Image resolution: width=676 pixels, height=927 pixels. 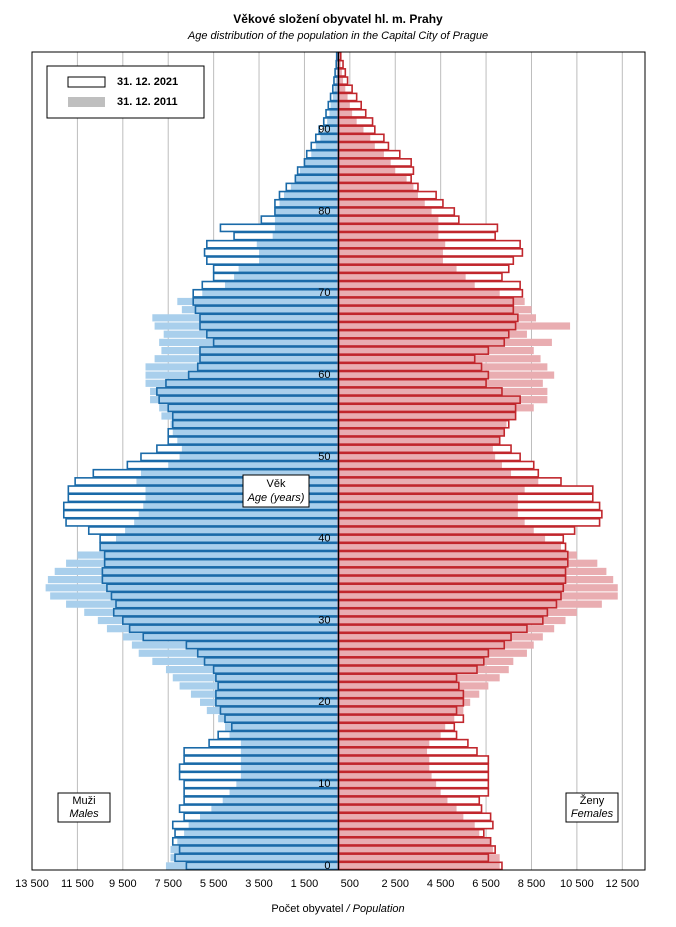 I want to click on y-tick-label: 50, so click(x=324, y=457).